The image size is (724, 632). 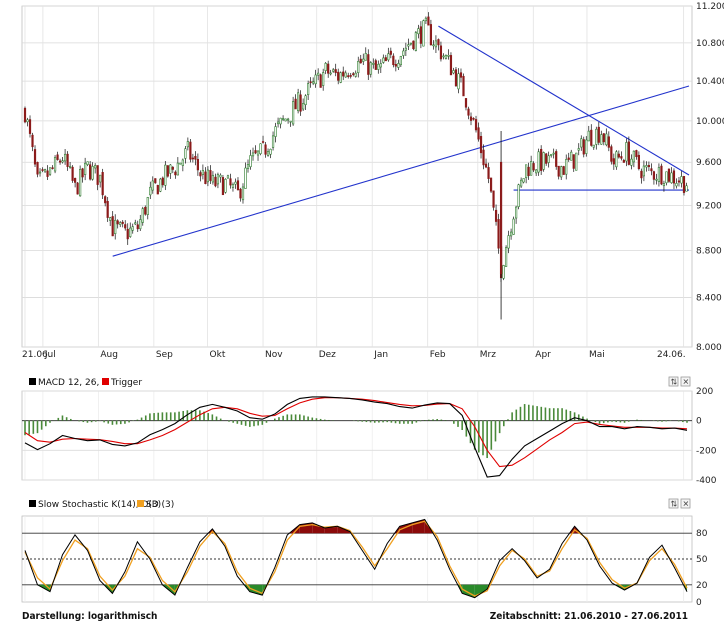 I want to click on x-tick-label: 21.06., so click(x=36, y=355).